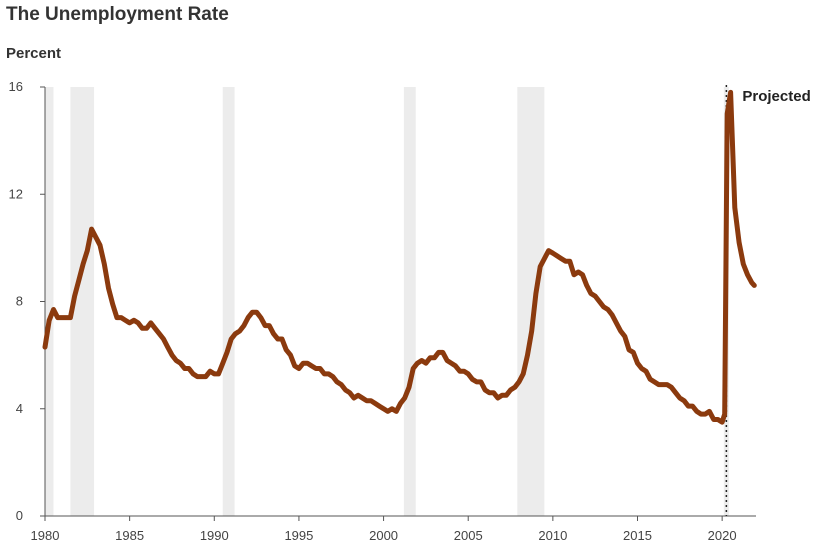 This screenshot has width=825, height=550. I want to click on y-tick-label: 8, so click(19, 301).